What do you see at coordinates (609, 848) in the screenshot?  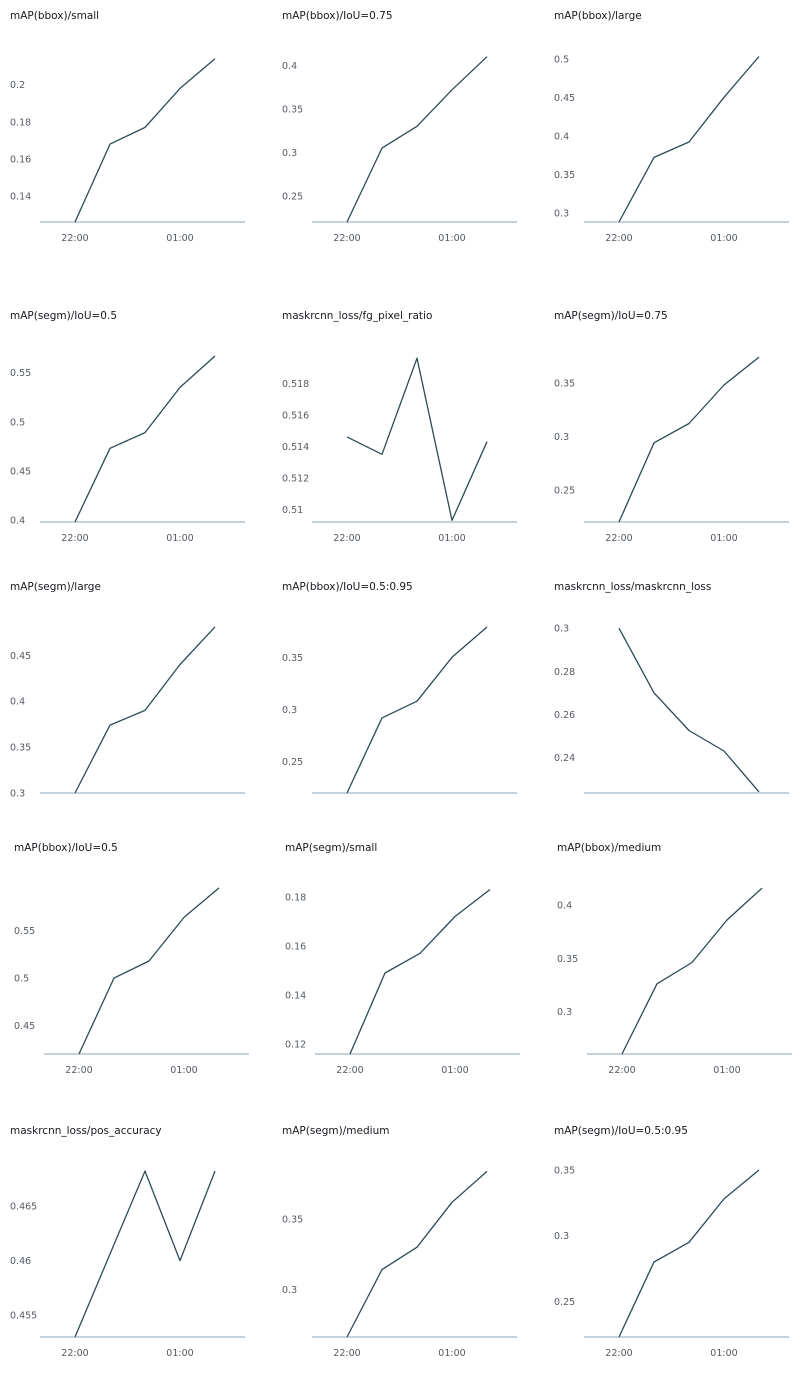 I see `chart-title: mAP(bbox)/medium` at bounding box center [609, 848].